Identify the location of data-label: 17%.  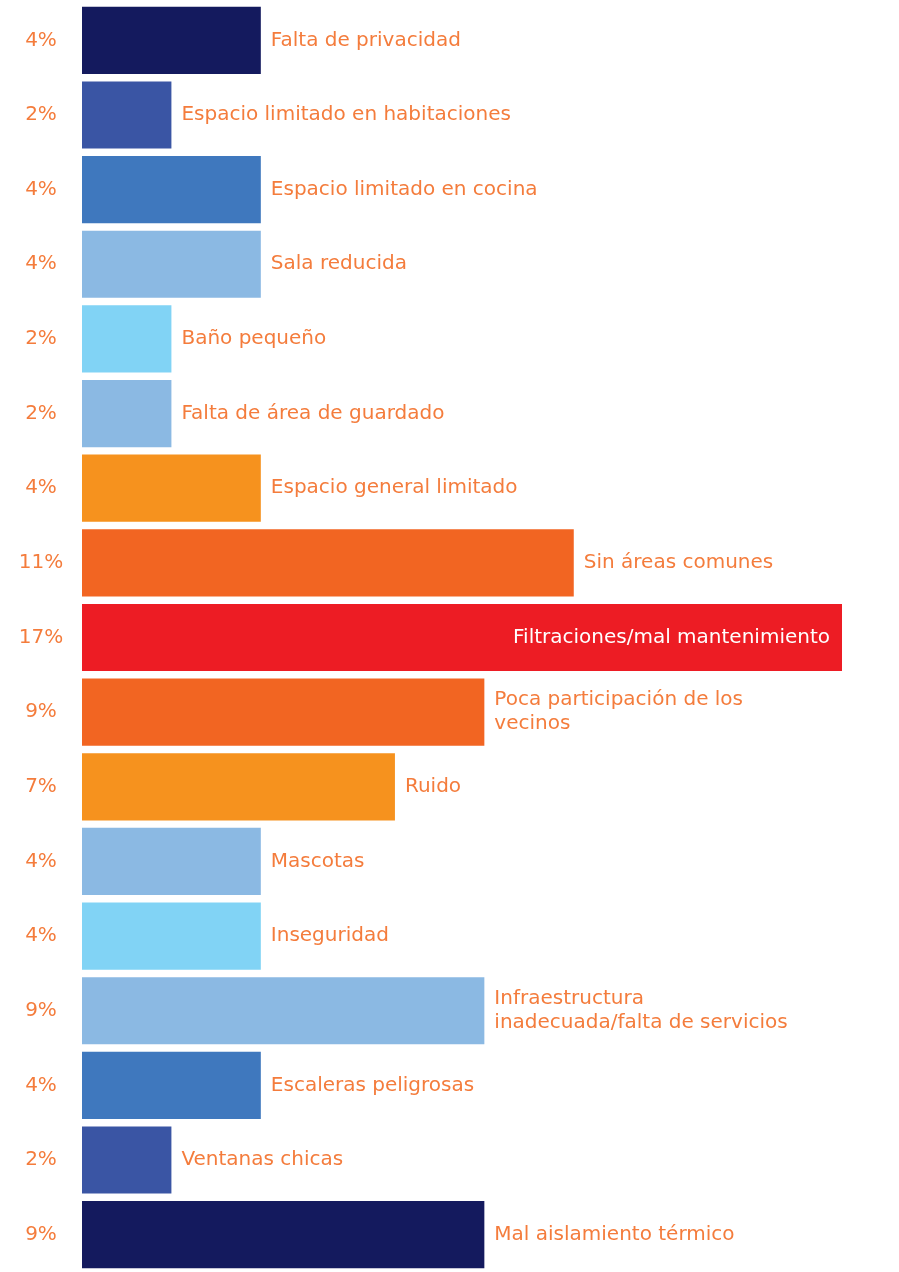
(41, 635).